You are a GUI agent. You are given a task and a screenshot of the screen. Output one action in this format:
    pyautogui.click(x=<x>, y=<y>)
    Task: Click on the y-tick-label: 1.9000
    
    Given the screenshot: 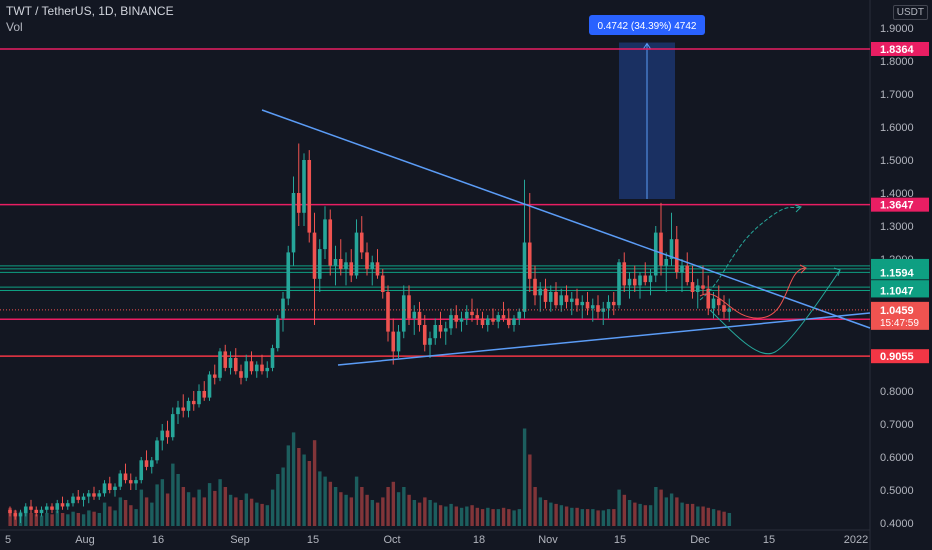 What is the action you would take?
    pyautogui.click(x=897, y=29)
    